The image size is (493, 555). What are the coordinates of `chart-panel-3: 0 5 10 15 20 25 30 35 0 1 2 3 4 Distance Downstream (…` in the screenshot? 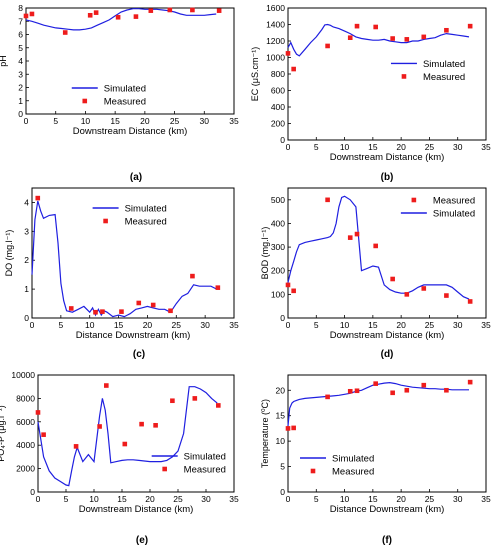 It's located at (121, 273).